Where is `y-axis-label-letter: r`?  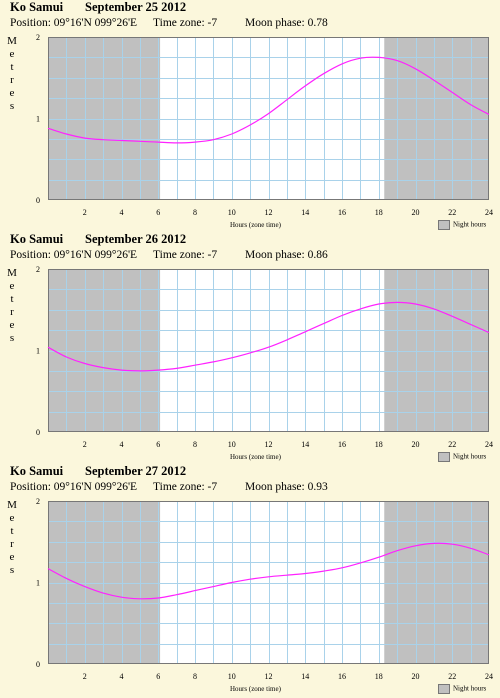 y-axis-label-letter: r is located at coordinates (12, 312).